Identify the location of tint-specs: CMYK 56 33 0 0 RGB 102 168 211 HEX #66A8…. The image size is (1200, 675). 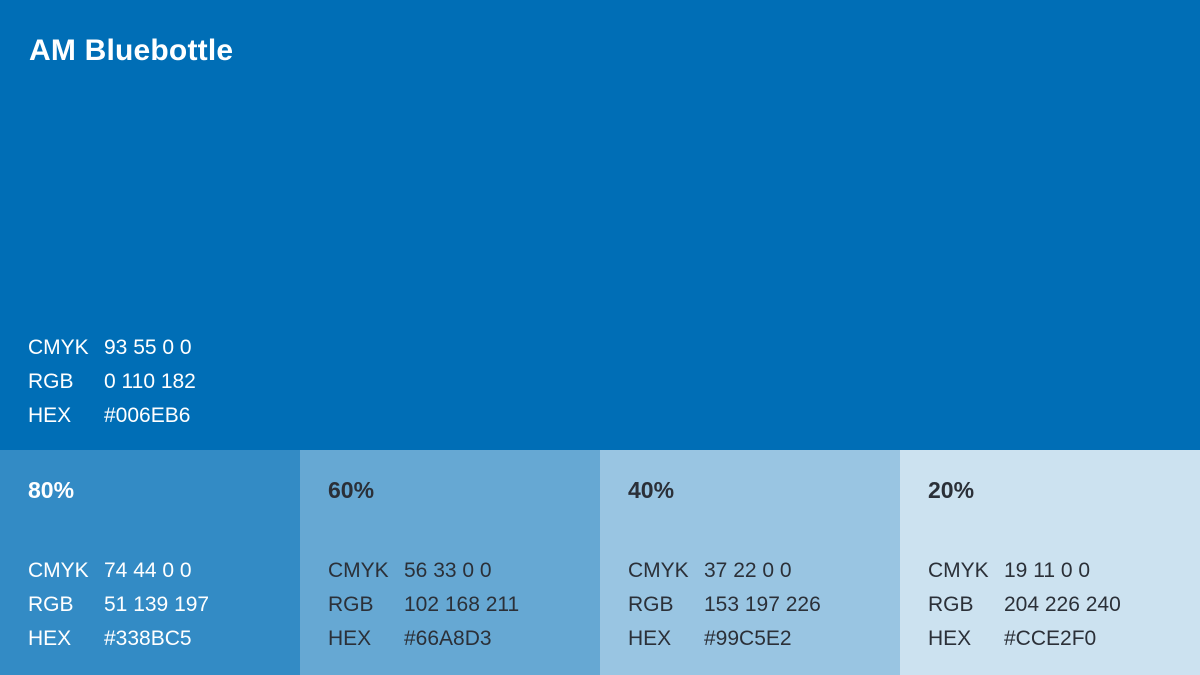
(423, 605).